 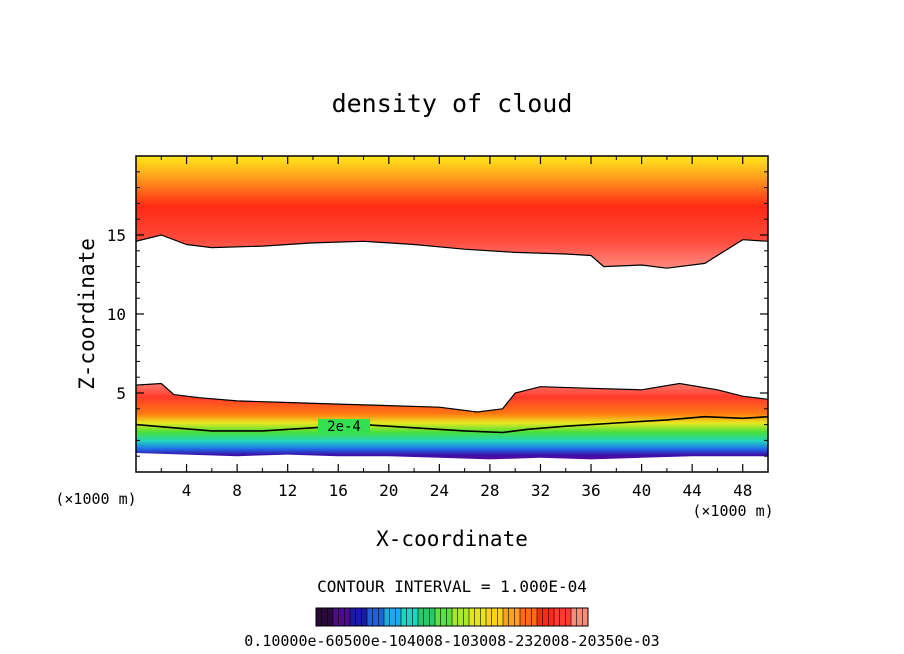 What do you see at coordinates (742, 490) in the screenshot?
I see `x-tick-label: 48` at bounding box center [742, 490].